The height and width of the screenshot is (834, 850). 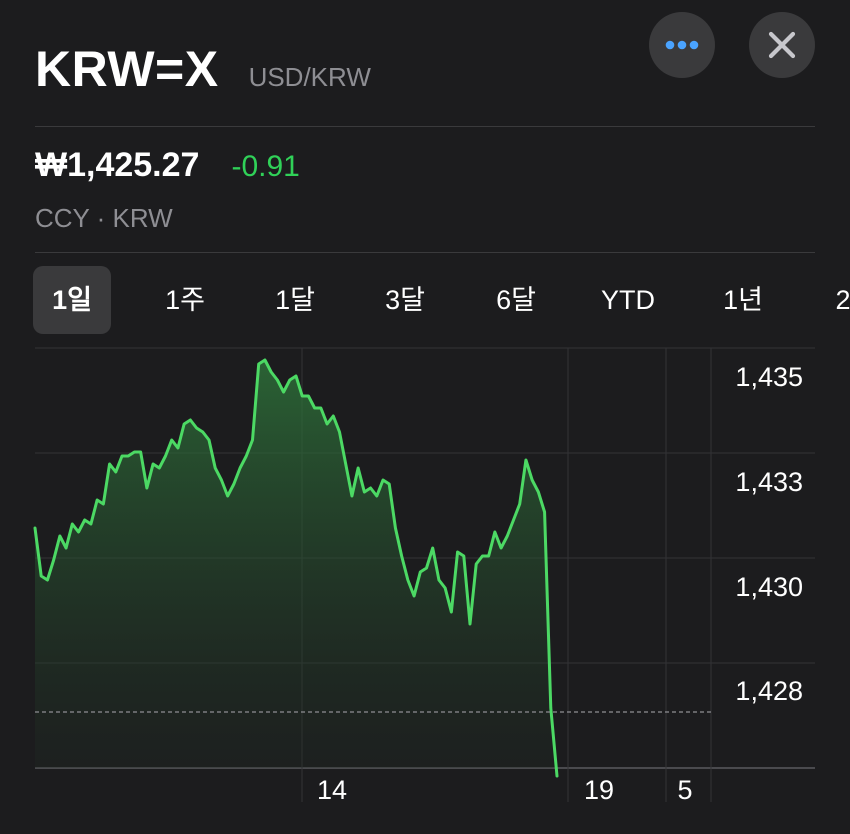 What do you see at coordinates (127, 69) in the screenshot?
I see `ticker-symbol: KRW=X` at bounding box center [127, 69].